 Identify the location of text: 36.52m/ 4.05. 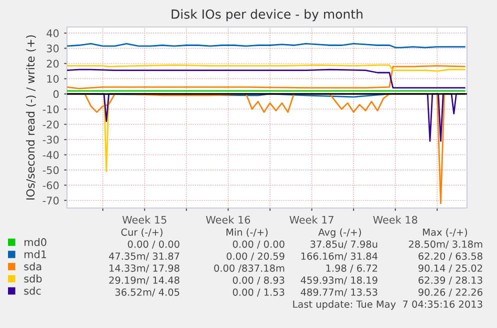
(147, 292).